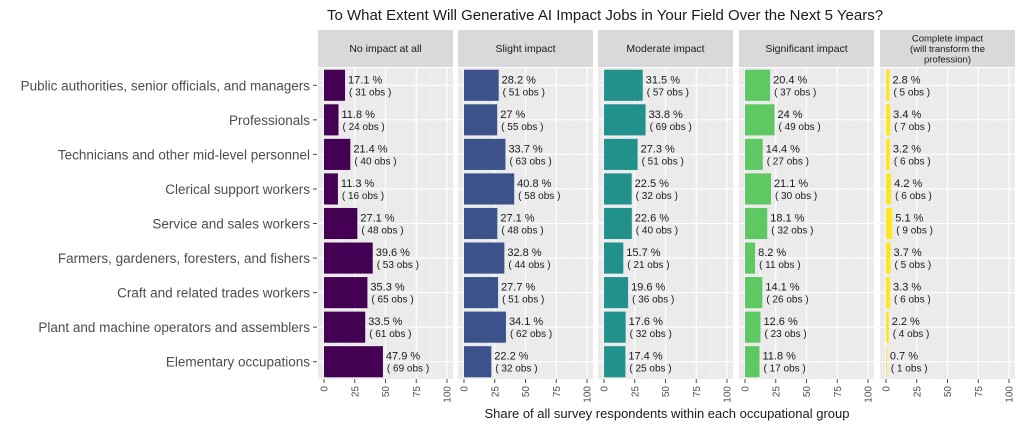 This screenshot has height=427, width=1024. What do you see at coordinates (616, 293) in the screenshot?
I see `bar-moderate-impact-craft-and-related-trades-workers` at bounding box center [616, 293].